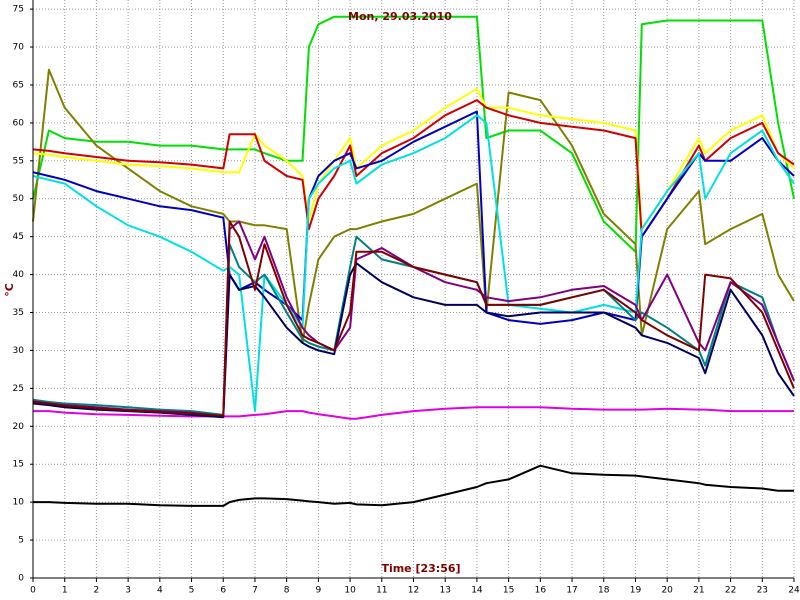  I want to click on chart-title: Mon, 29.03.2010, so click(400, 16).